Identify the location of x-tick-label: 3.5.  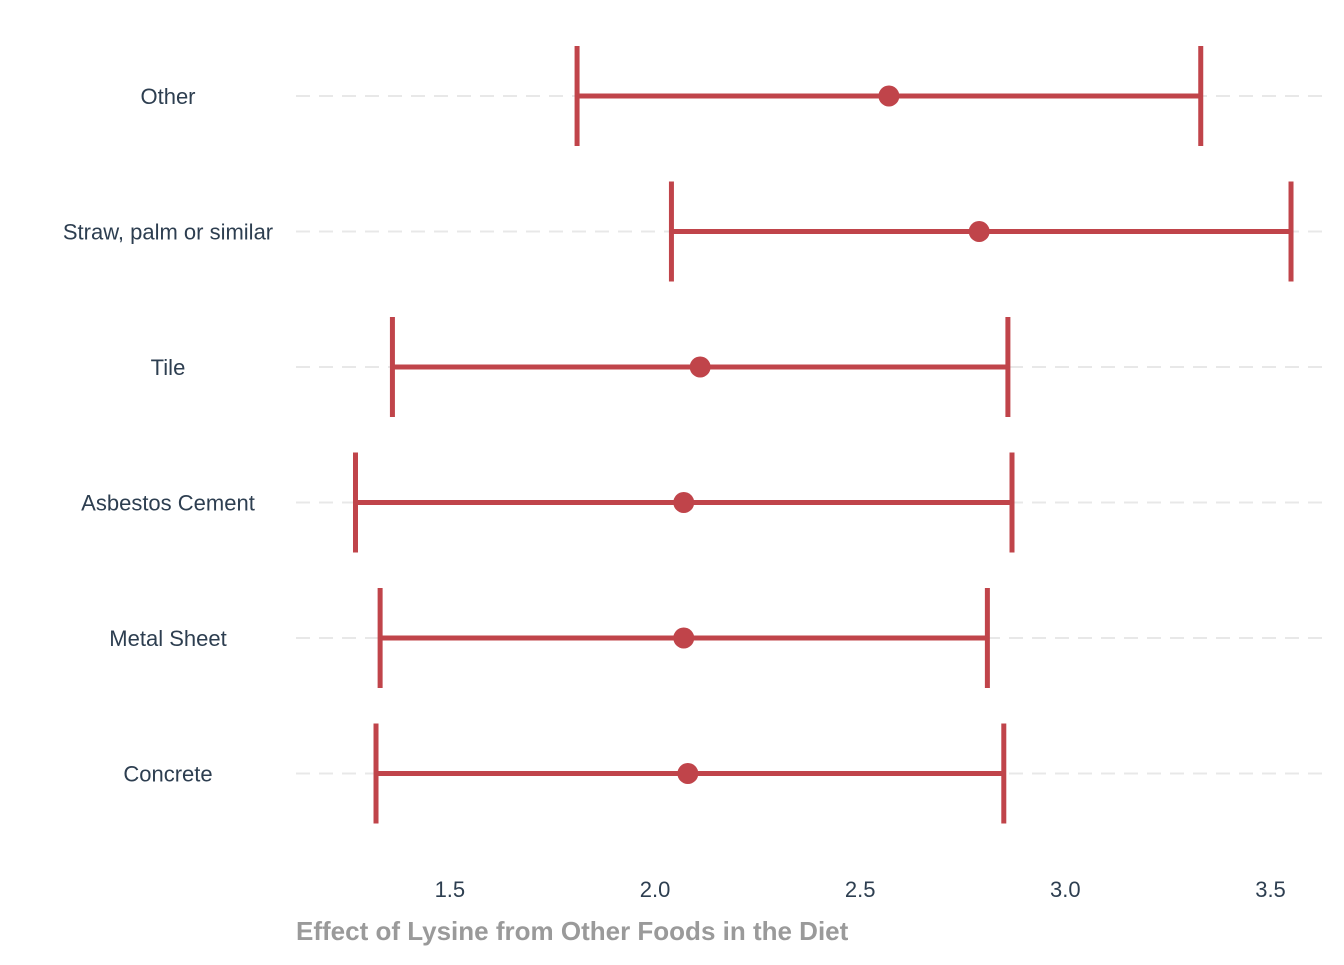
(1270, 889).